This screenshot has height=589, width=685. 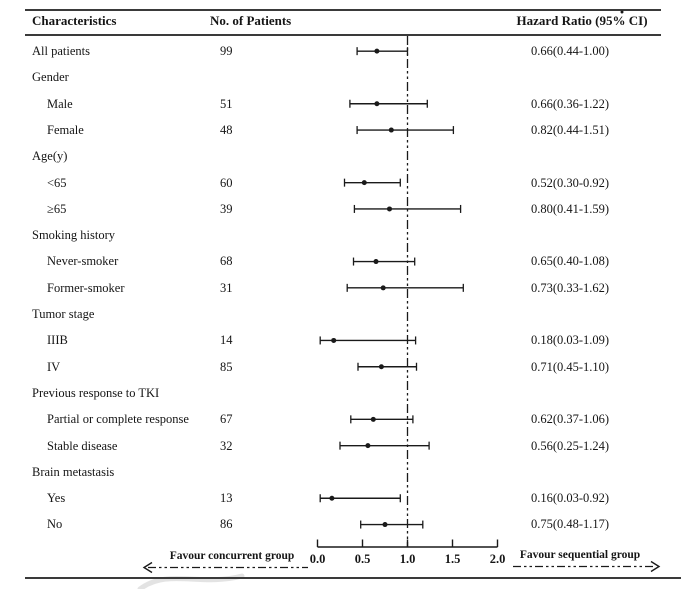 What do you see at coordinates (570, 51) in the screenshot?
I see `row-hazard-ratio-text: 0.66(0.44-1.00)` at bounding box center [570, 51].